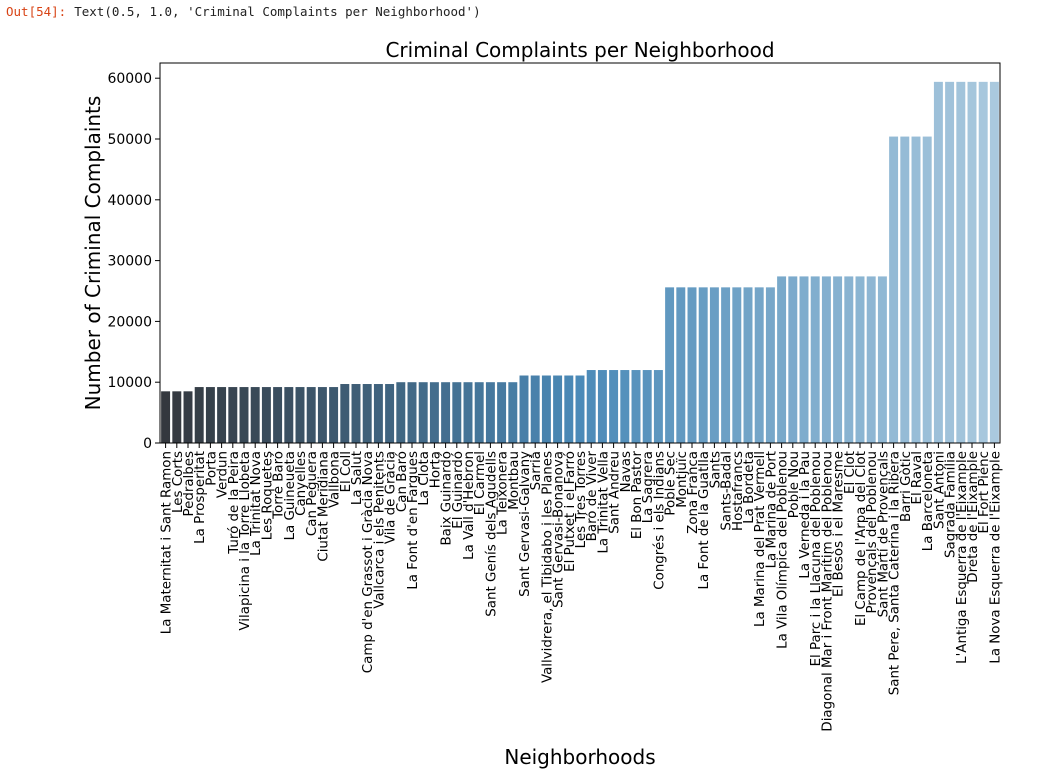 This screenshot has width=1050, height=782. Describe the element at coordinates (570, 511) in the screenshot. I see `x-tick-label: El Putxet i el Farró` at that location.